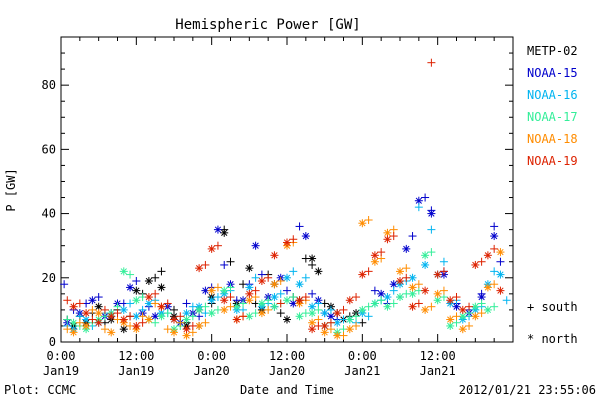 The image size is (600, 400). What do you see at coordinates (552, 117) in the screenshot?
I see `legend-entry: NOAA-17` at bounding box center [552, 117].